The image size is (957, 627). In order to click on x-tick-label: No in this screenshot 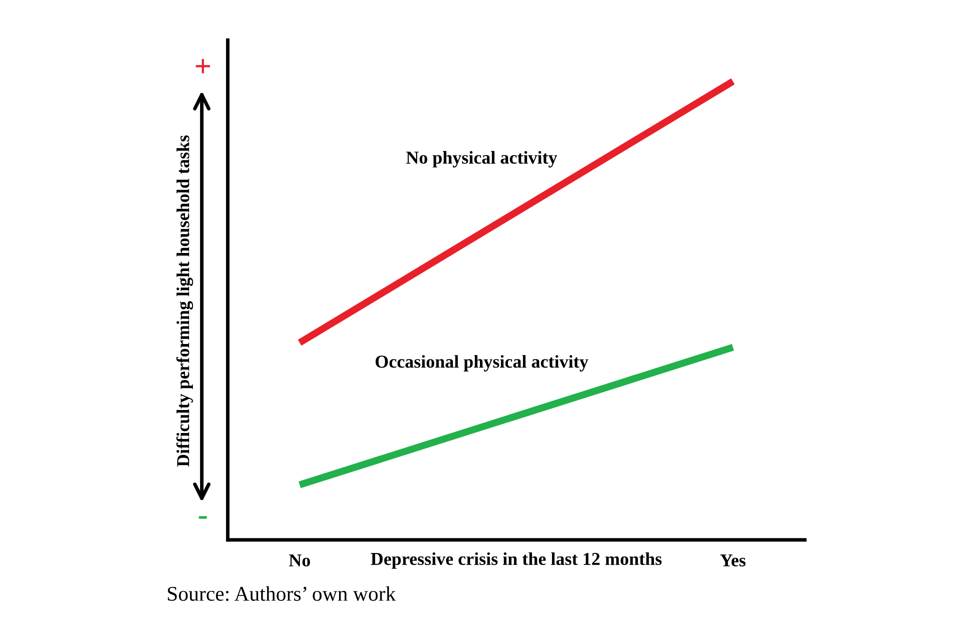, I will do `click(299, 560)`.